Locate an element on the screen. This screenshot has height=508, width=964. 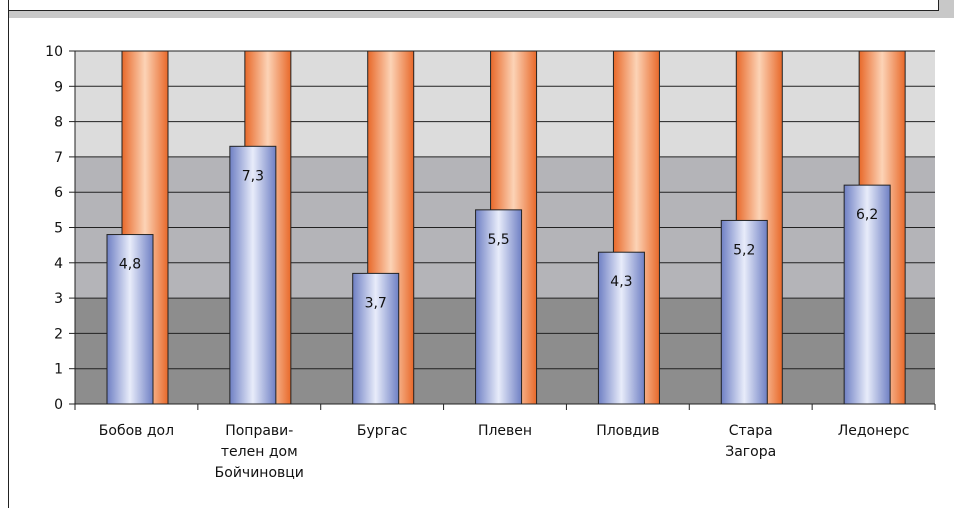
y-tick-label-10: 10 is located at coordinates (54, 52).